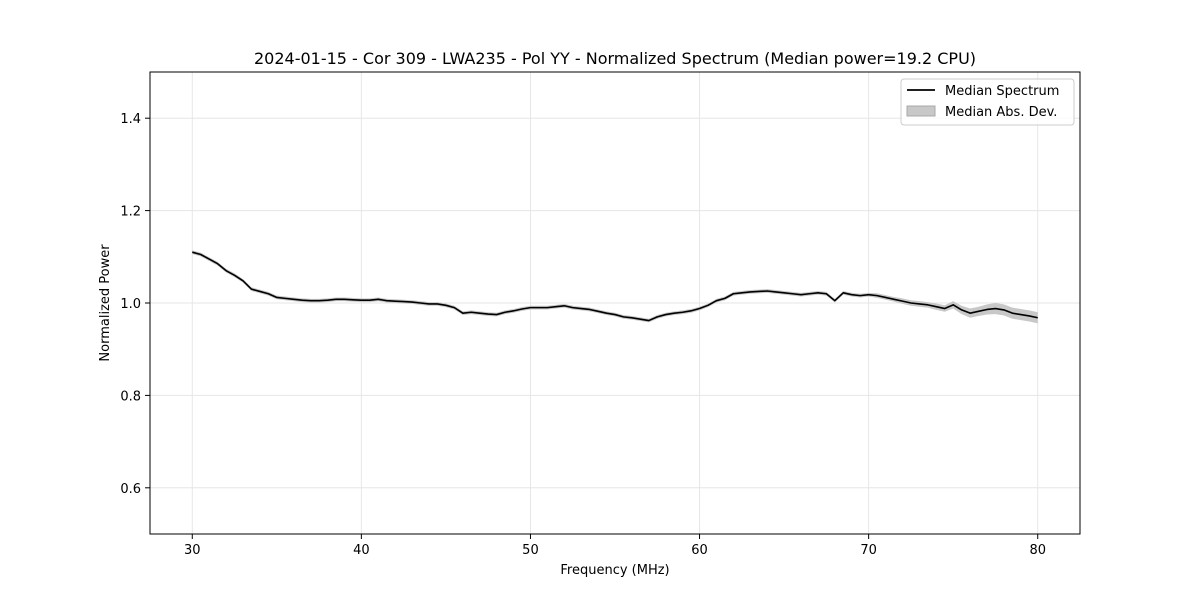 The height and width of the screenshot is (600, 1200). What do you see at coordinates (130, 489) in the screenshot?
I see `y-tick-label: 0.6` at bounding box center [130, 489].